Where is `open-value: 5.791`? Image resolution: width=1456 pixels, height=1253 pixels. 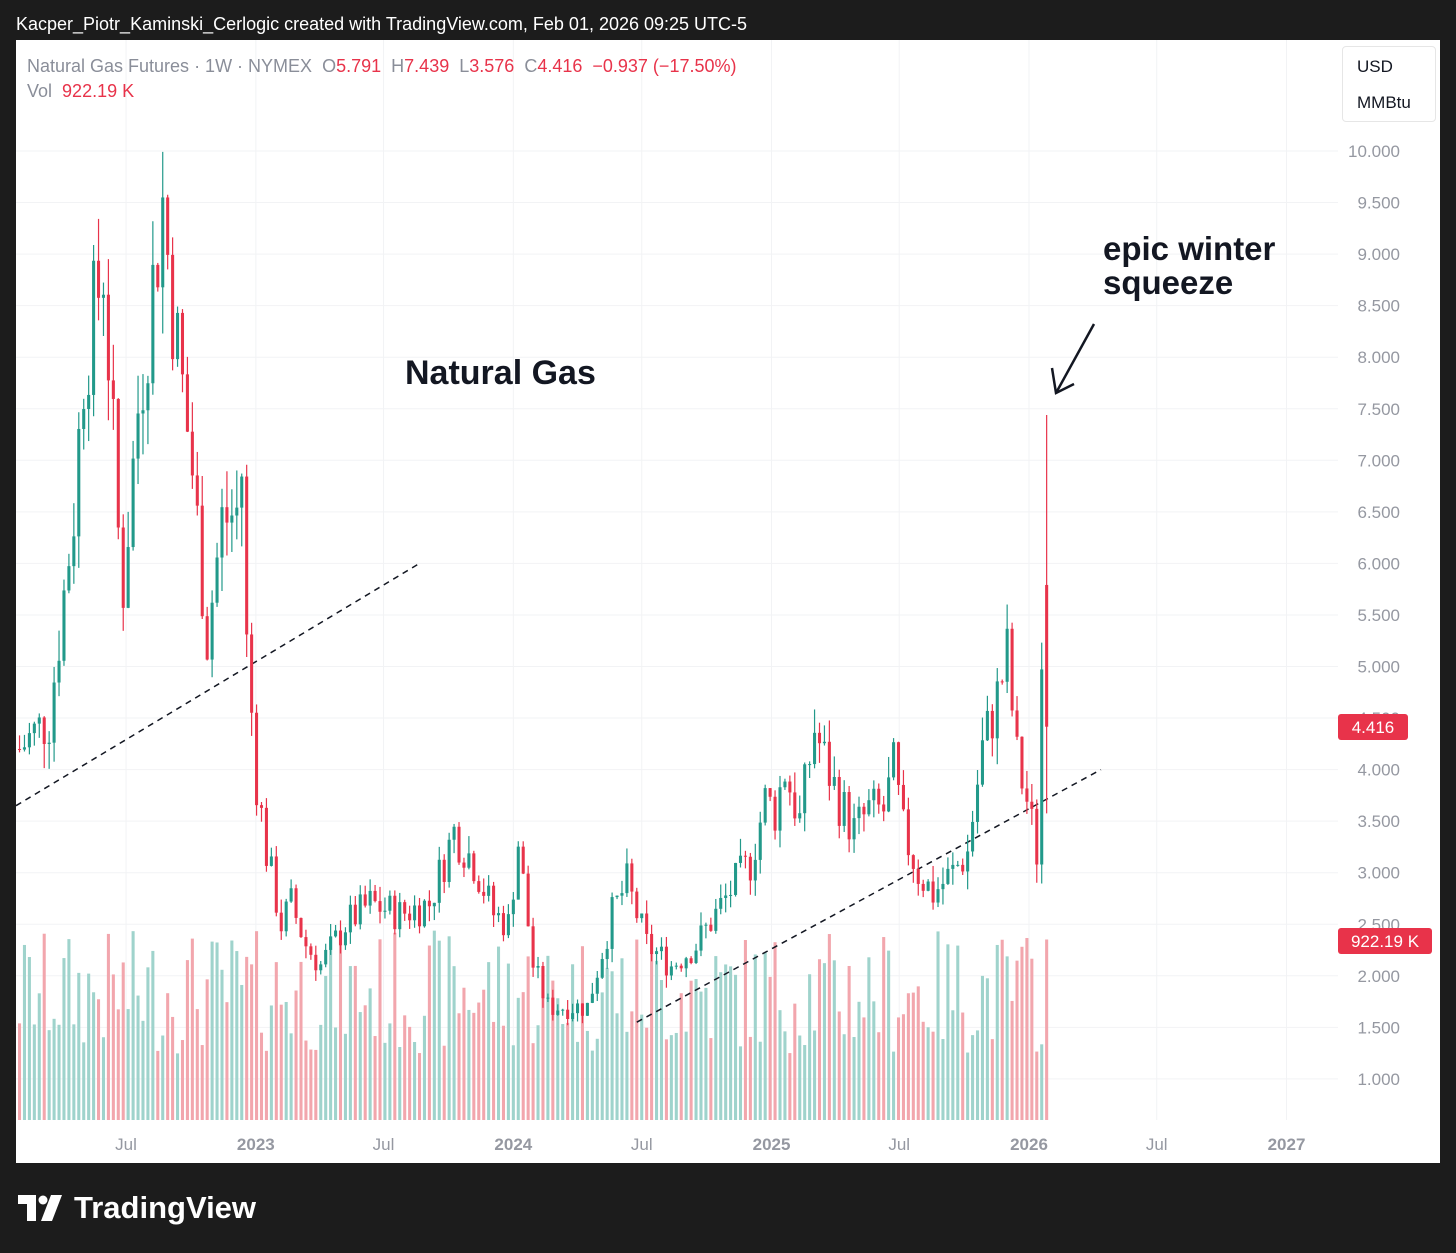
open-value: 5.791 is located at coordinates (359, 66).